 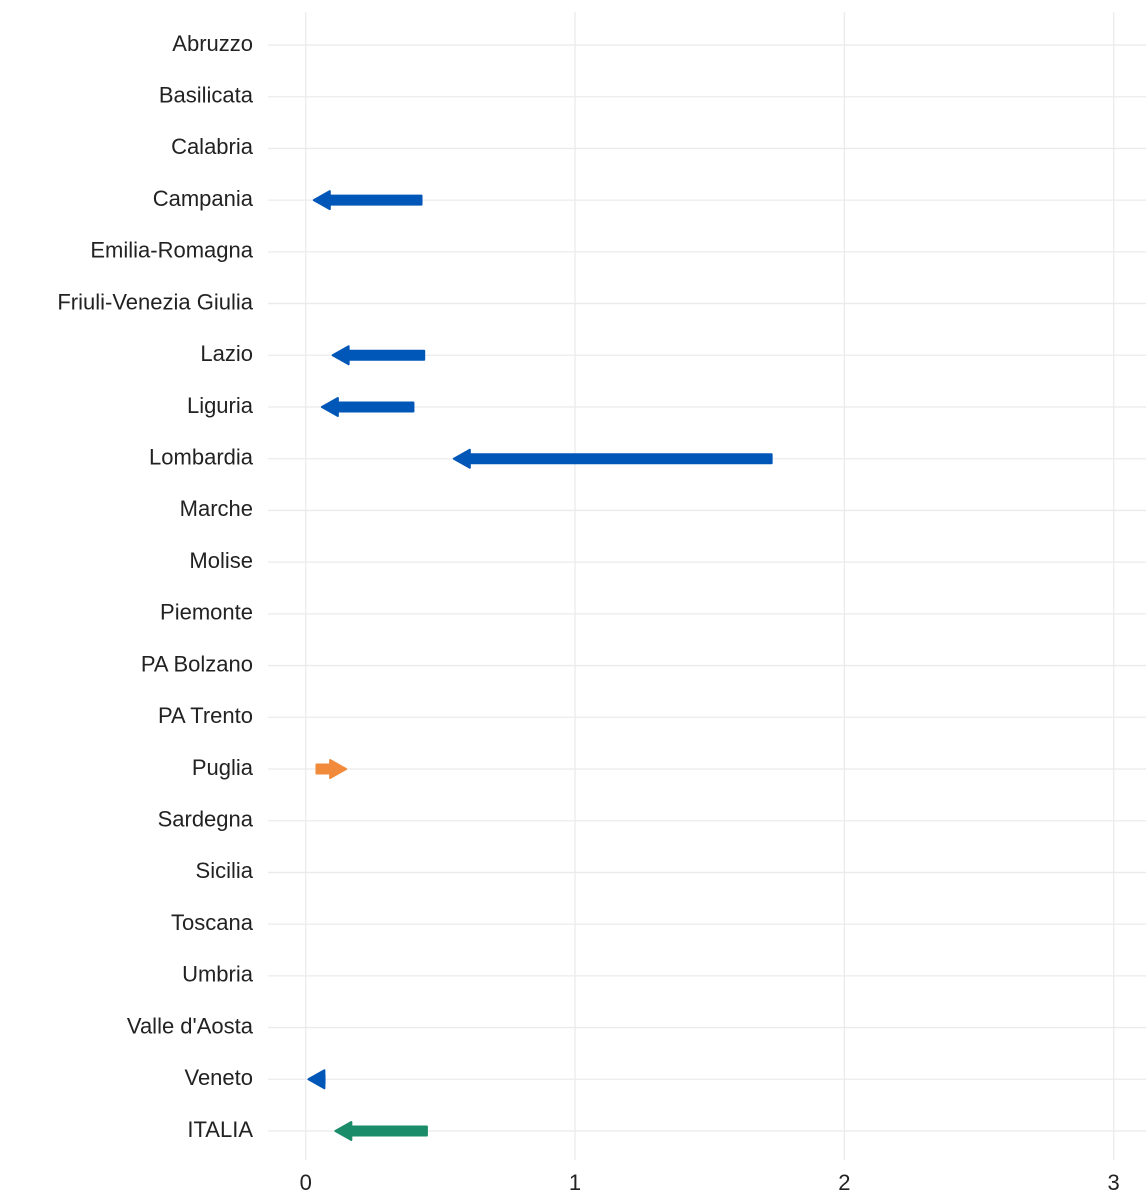 I want to click on y-tick-label: Calabria, so click(x=212, y=146).